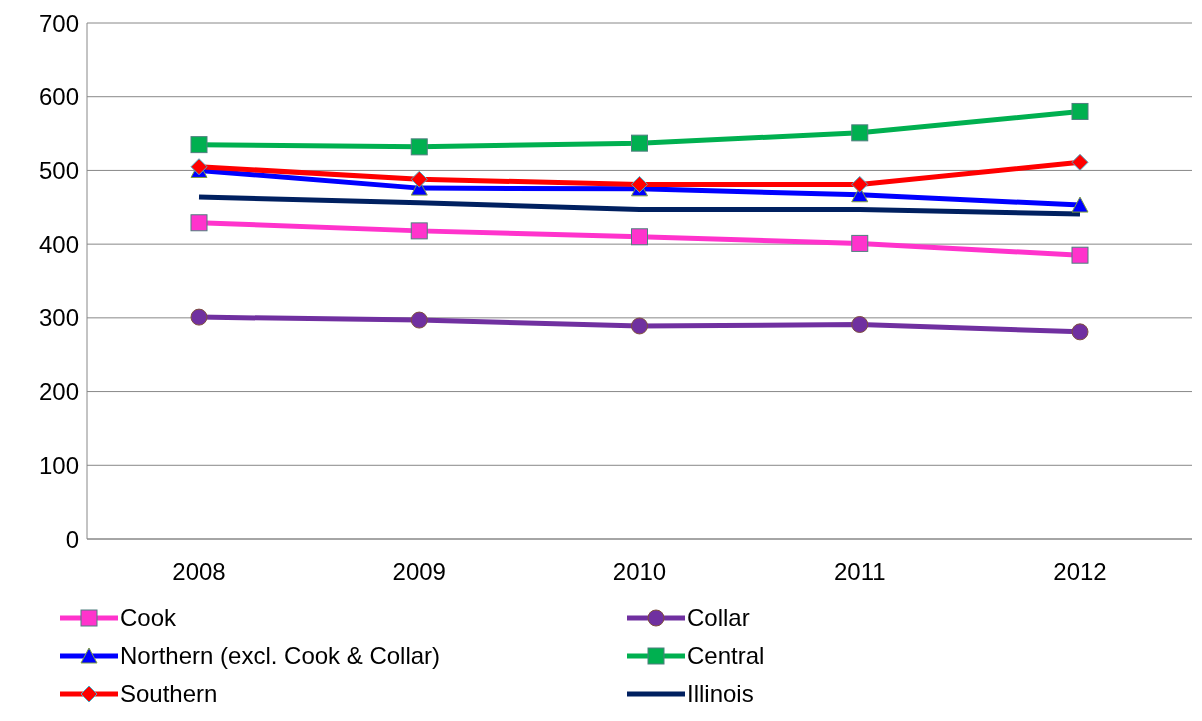  I want to click on x-tick-label: 2012, so click(1080, 572).